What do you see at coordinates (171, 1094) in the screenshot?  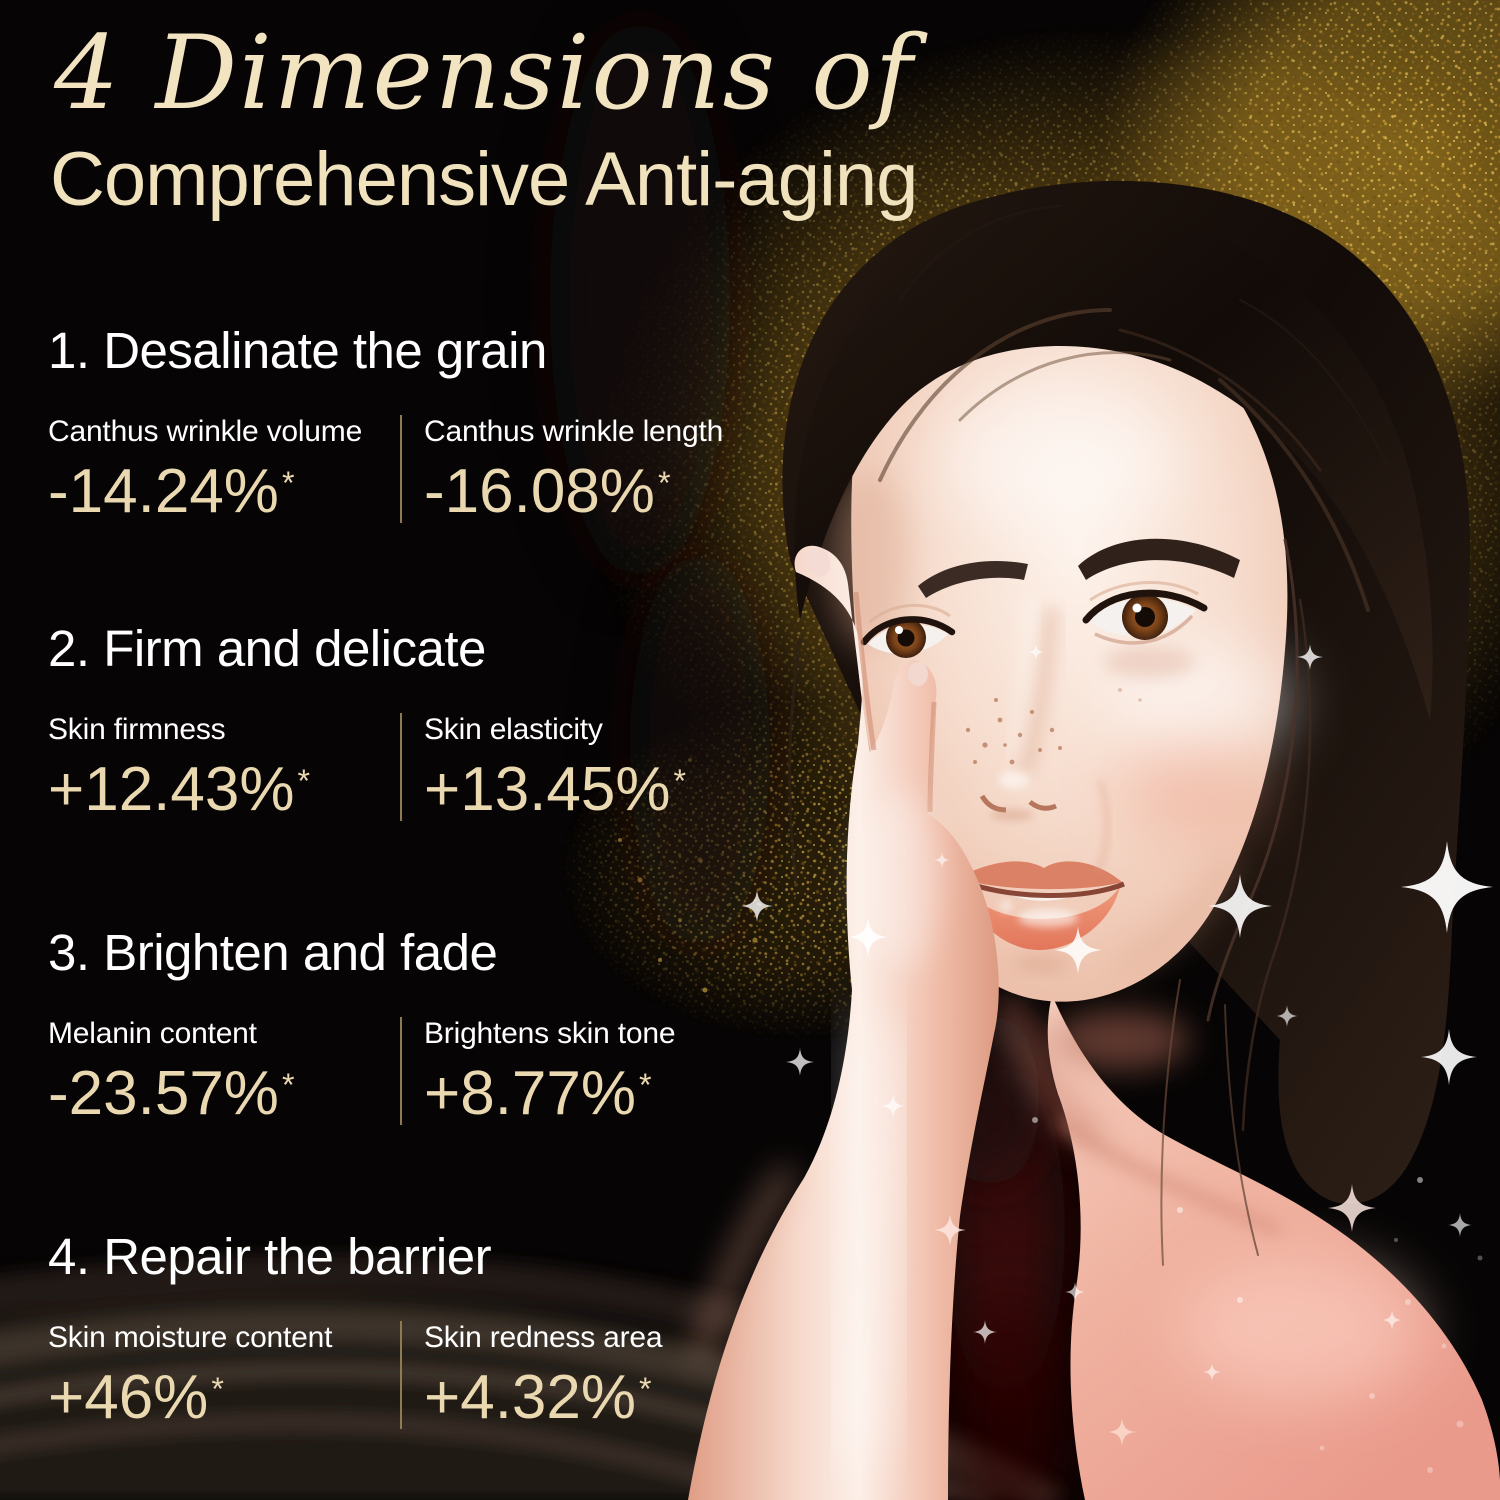 I see `stat-value: -23.57%*` at bounding box center [171, 1094].